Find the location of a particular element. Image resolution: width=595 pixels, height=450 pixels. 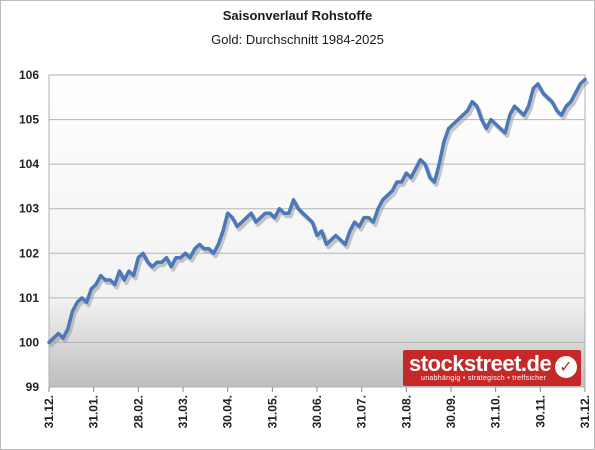

x-tick-label-5: 31.05. is located at coordinates (272, 411).